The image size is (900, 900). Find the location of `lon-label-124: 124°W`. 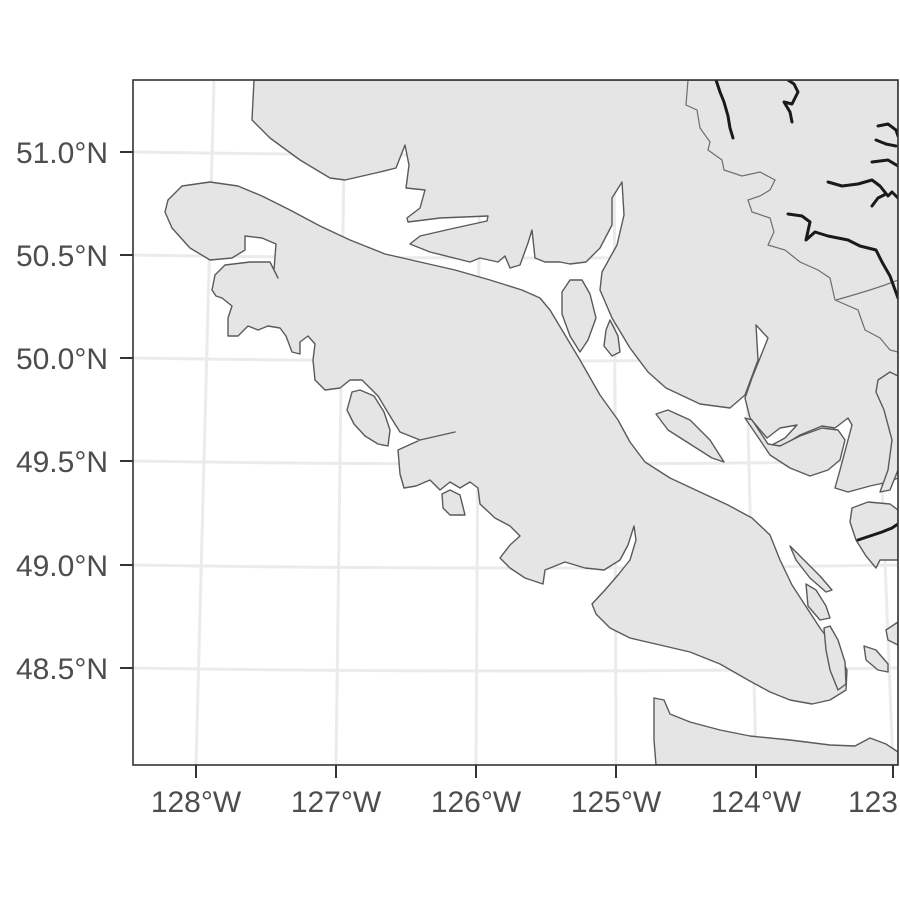

lon-label-124: 124°W is located at coordinates (756, 802).